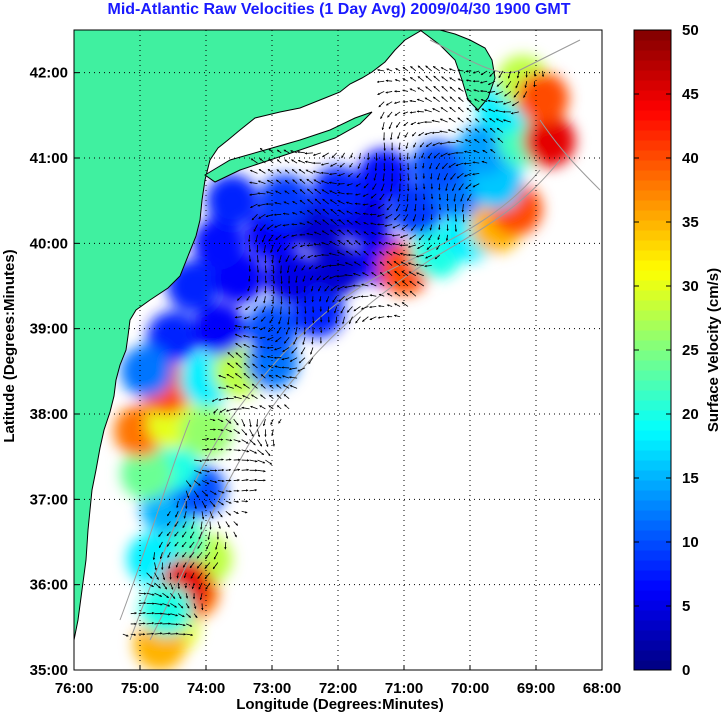  I want to click on long-island, so click(288, 147).